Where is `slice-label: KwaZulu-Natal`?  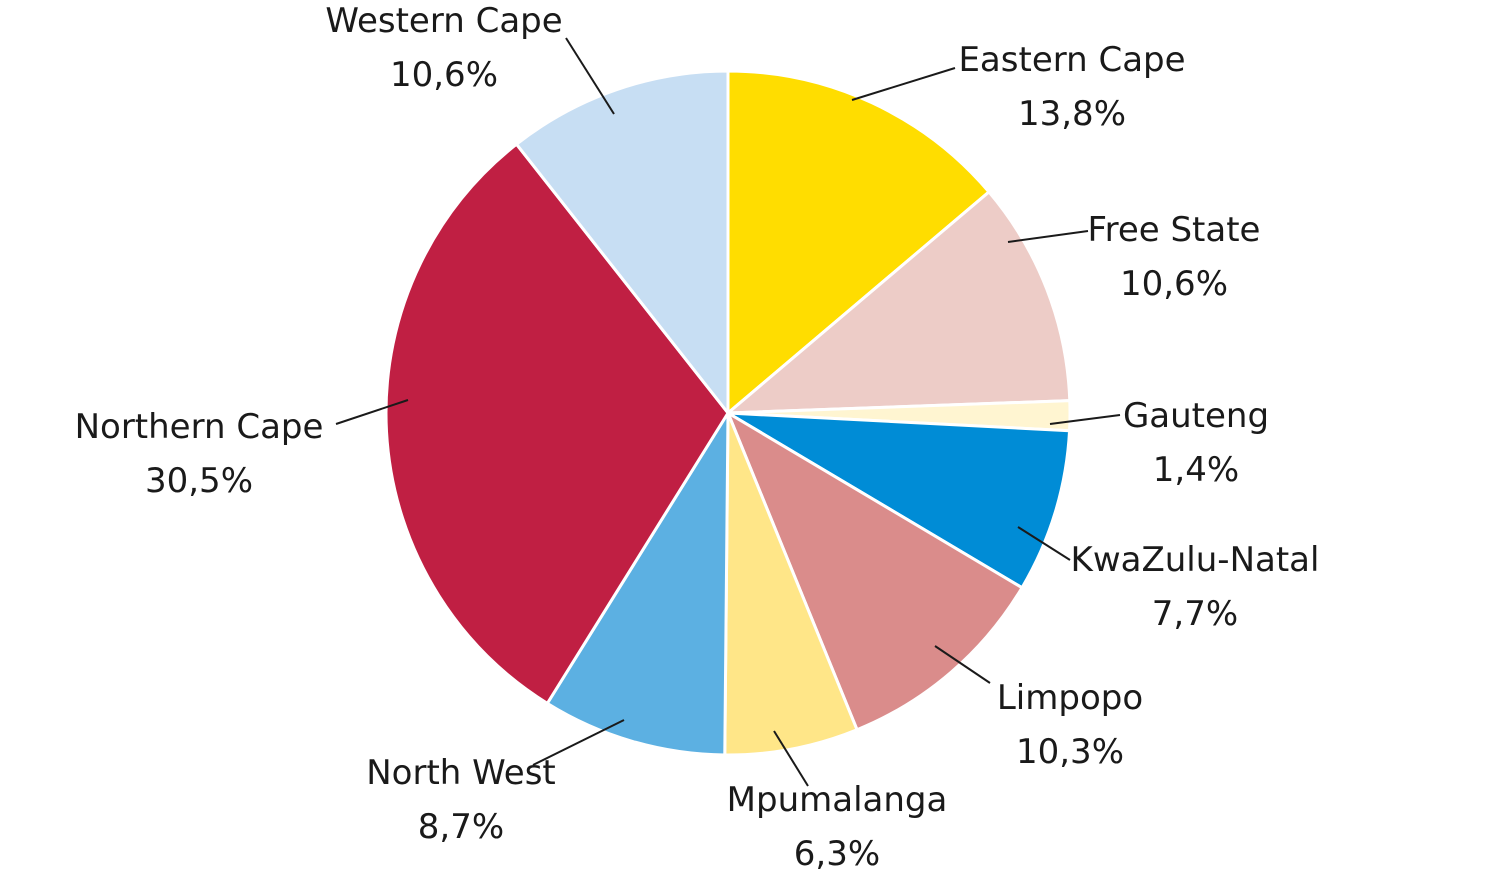
slice-label: KwaZulu-Natal is located at coordinates (1195, 560).